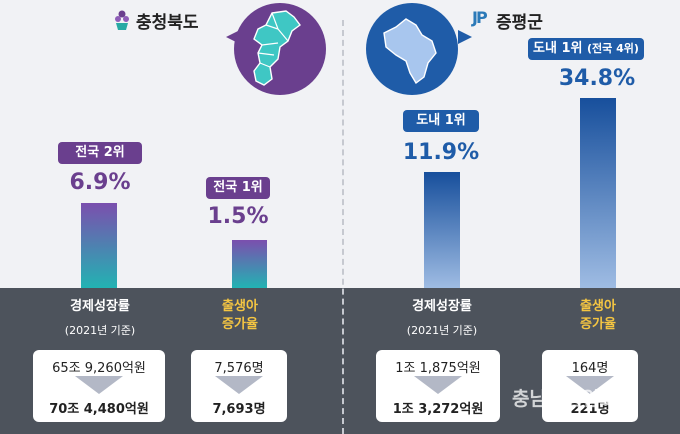 Image resolution: width=680 pixels, height=434 pixels. Describe the element at coordinates (122, 20) in the screenshot. I see `chungbuk-logo-icon` at that location.